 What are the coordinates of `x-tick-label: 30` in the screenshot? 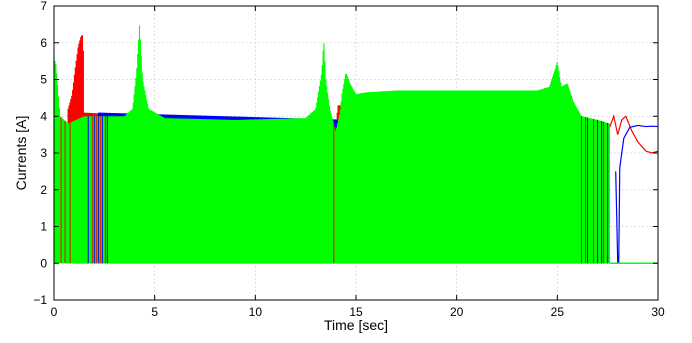 It's located at (658, 312).